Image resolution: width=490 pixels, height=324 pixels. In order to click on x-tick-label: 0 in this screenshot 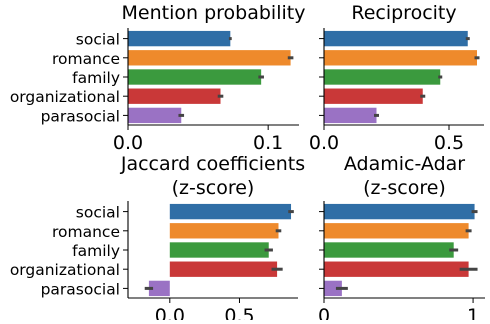, I will do `click(324, 312)`.